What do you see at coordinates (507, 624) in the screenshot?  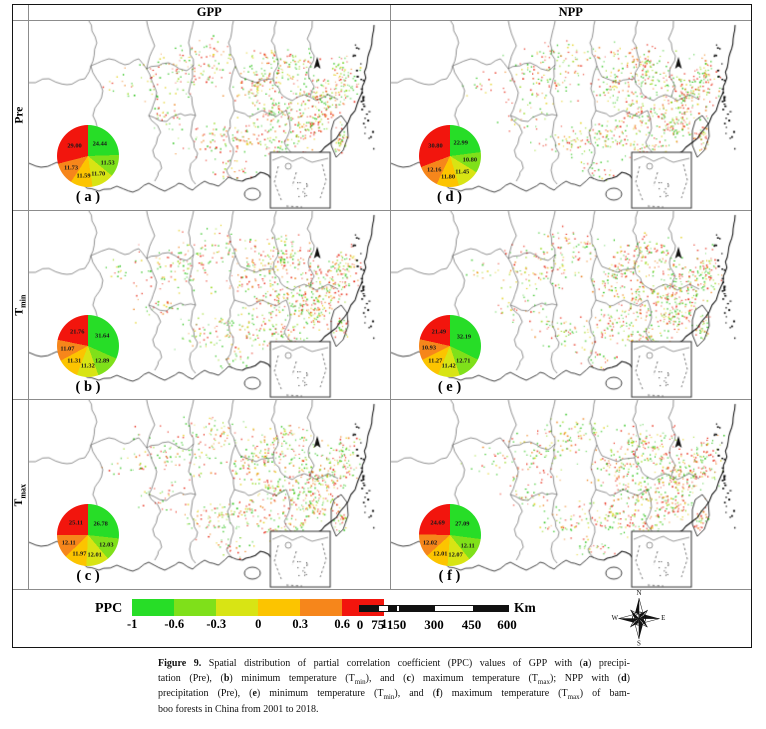 I see `scale-bar-label: 600` at bounding box center [507, 624].